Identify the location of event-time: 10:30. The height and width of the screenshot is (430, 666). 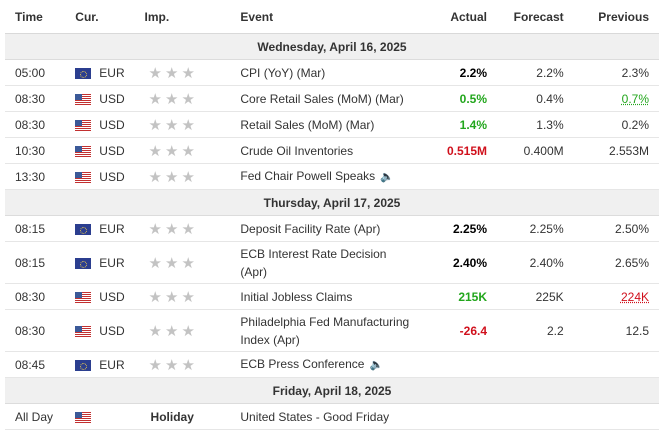
(40, 150).